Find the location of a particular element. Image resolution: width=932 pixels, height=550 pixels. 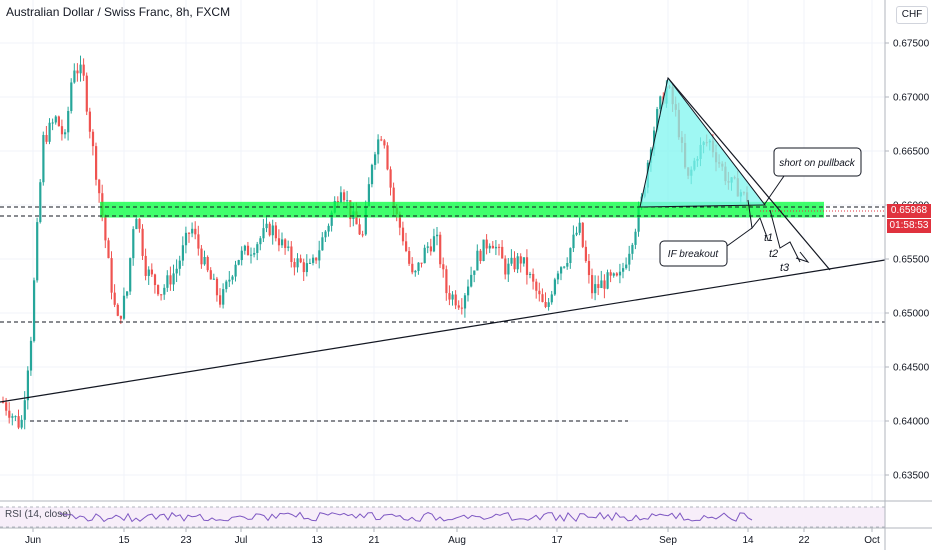

price-tick-label: 0.64000 is located at coordinates (911, 422).